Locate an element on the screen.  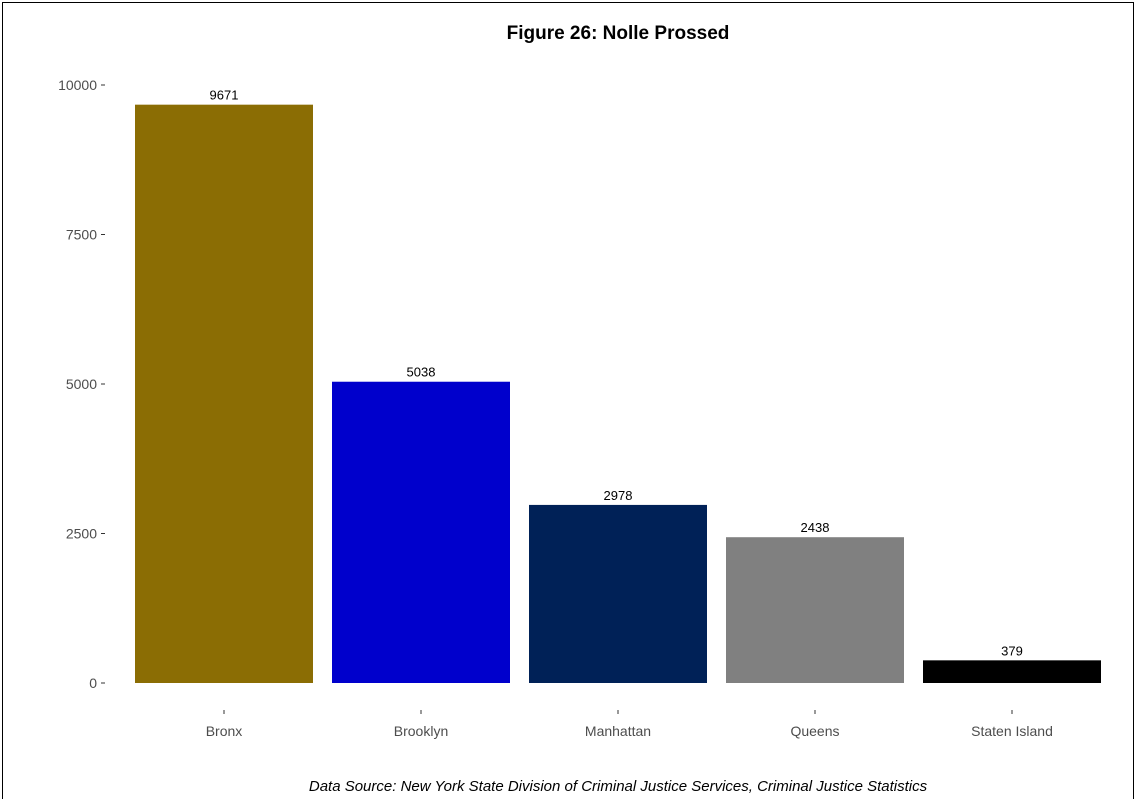
y-tick-label: 5000 is located at coordinates (81, 384).